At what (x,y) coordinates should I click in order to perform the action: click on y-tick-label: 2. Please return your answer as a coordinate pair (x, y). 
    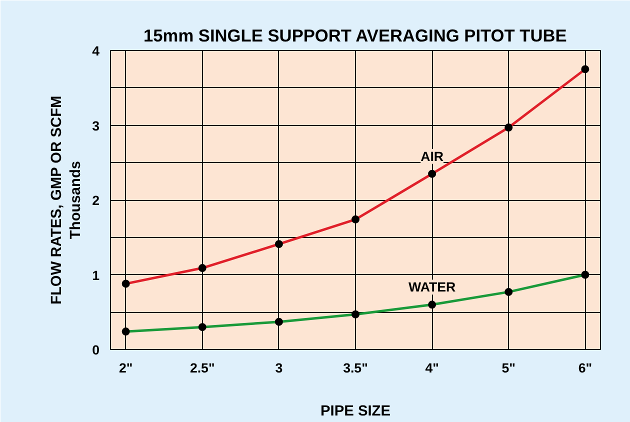
    Looking at the image, I should click on (96, 200).